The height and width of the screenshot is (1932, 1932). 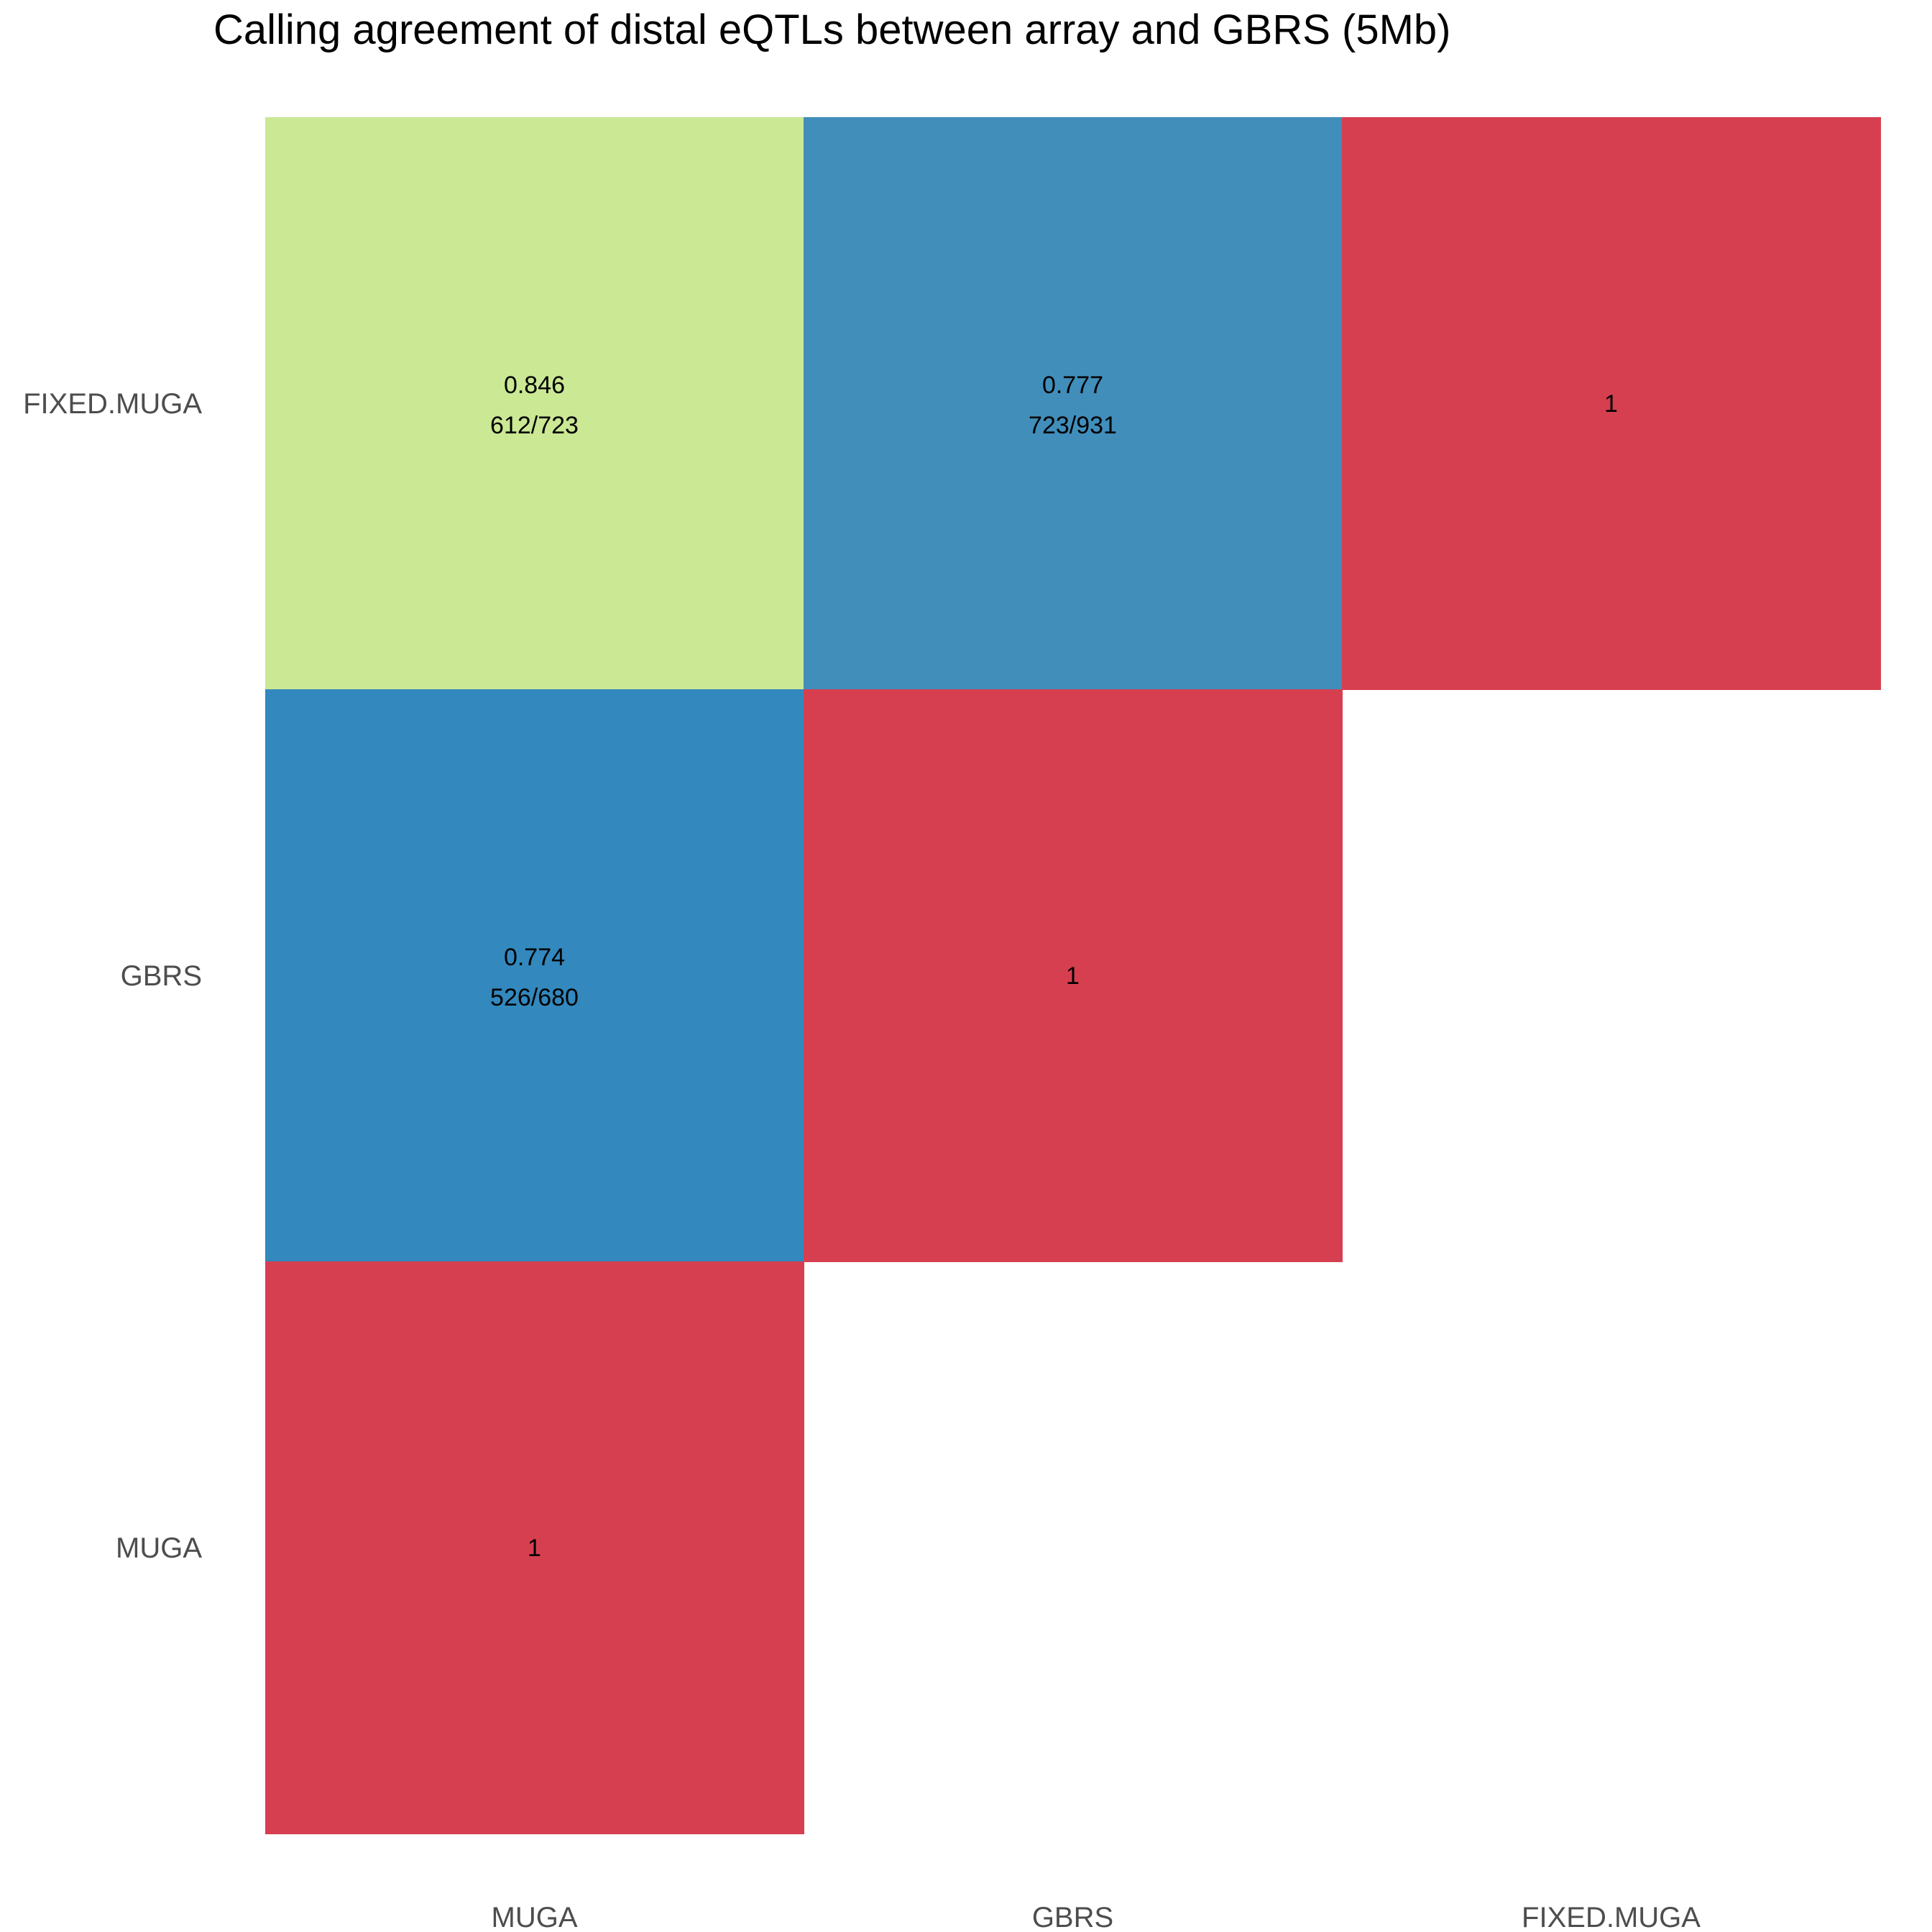 What do you see at coordinates (1072, 1917) in the screenshot?
I see `x-tick-label-gbrs: GBRS` at bounding box center [1072, 1917].